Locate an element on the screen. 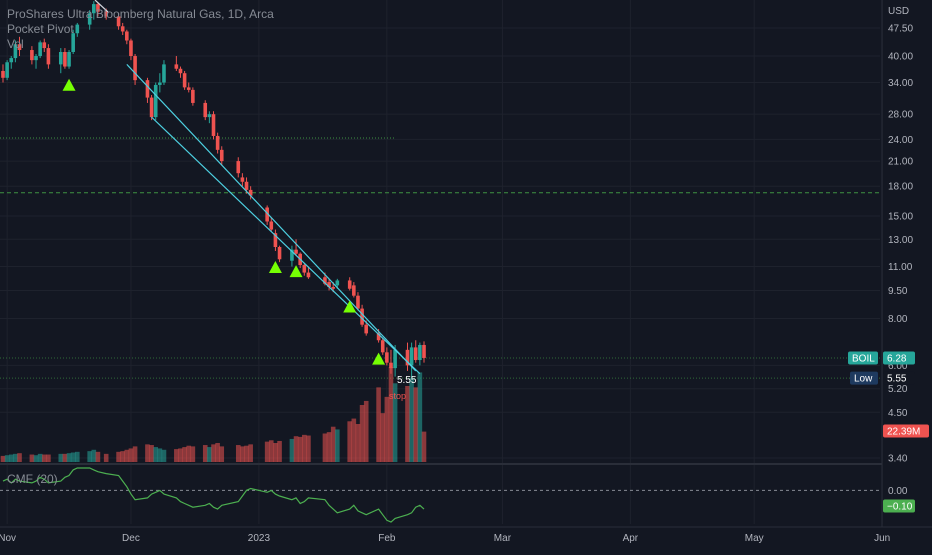 This screenshot has height=555, width=932. trend-line-top is located at coordinates (101, 6).